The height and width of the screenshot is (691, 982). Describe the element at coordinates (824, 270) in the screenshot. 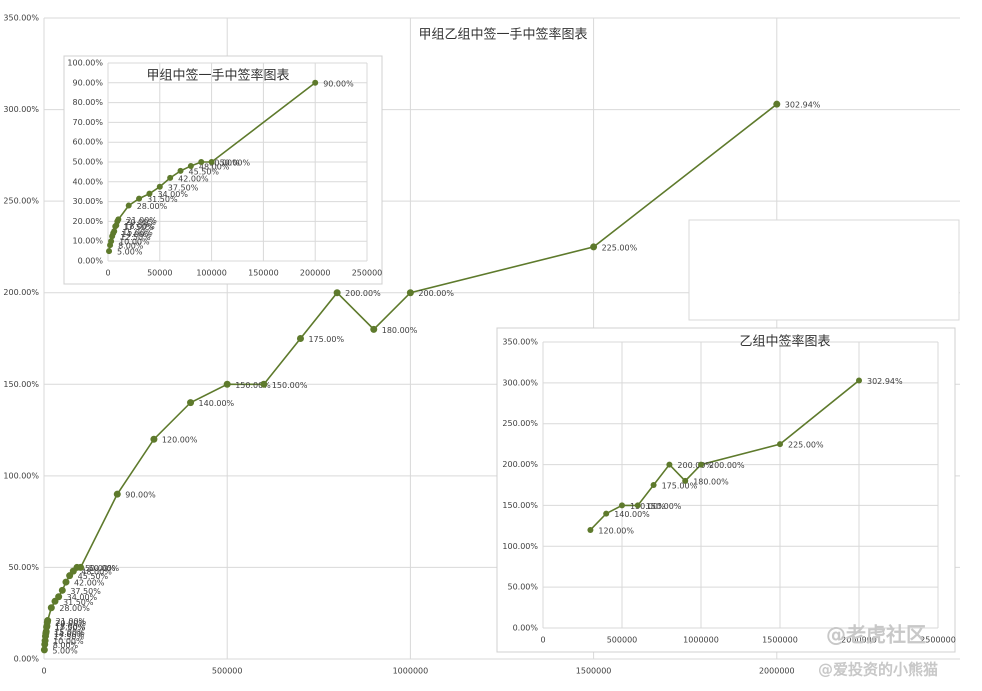

I see `empty-box` at that location.